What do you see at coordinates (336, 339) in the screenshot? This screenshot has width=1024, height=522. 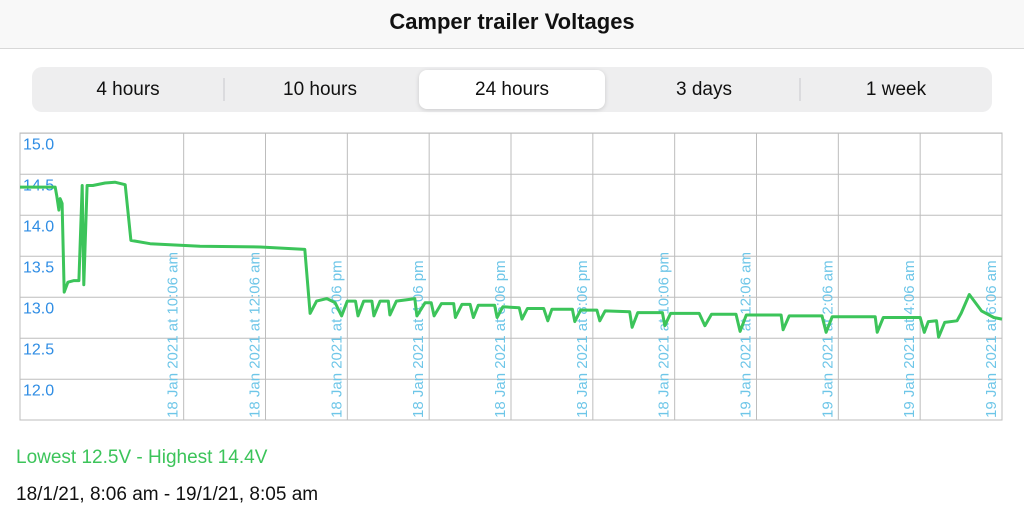 I see `x-tick-label: 18 Jan 2021 at 2:06 pm` at bounding box center [336, 339].